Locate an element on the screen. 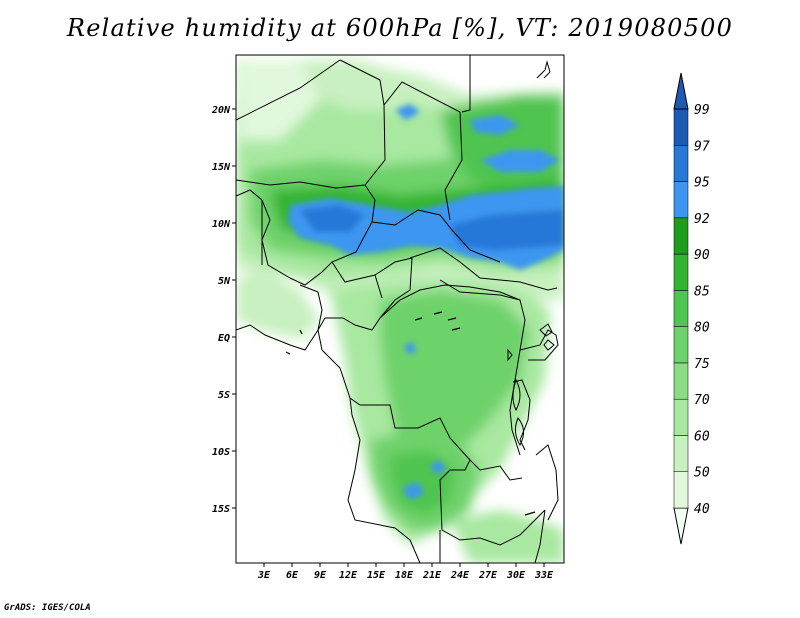 This screenshot has width=800, height=618. colorbar-label: 97 is located at coordinates (702, 146).